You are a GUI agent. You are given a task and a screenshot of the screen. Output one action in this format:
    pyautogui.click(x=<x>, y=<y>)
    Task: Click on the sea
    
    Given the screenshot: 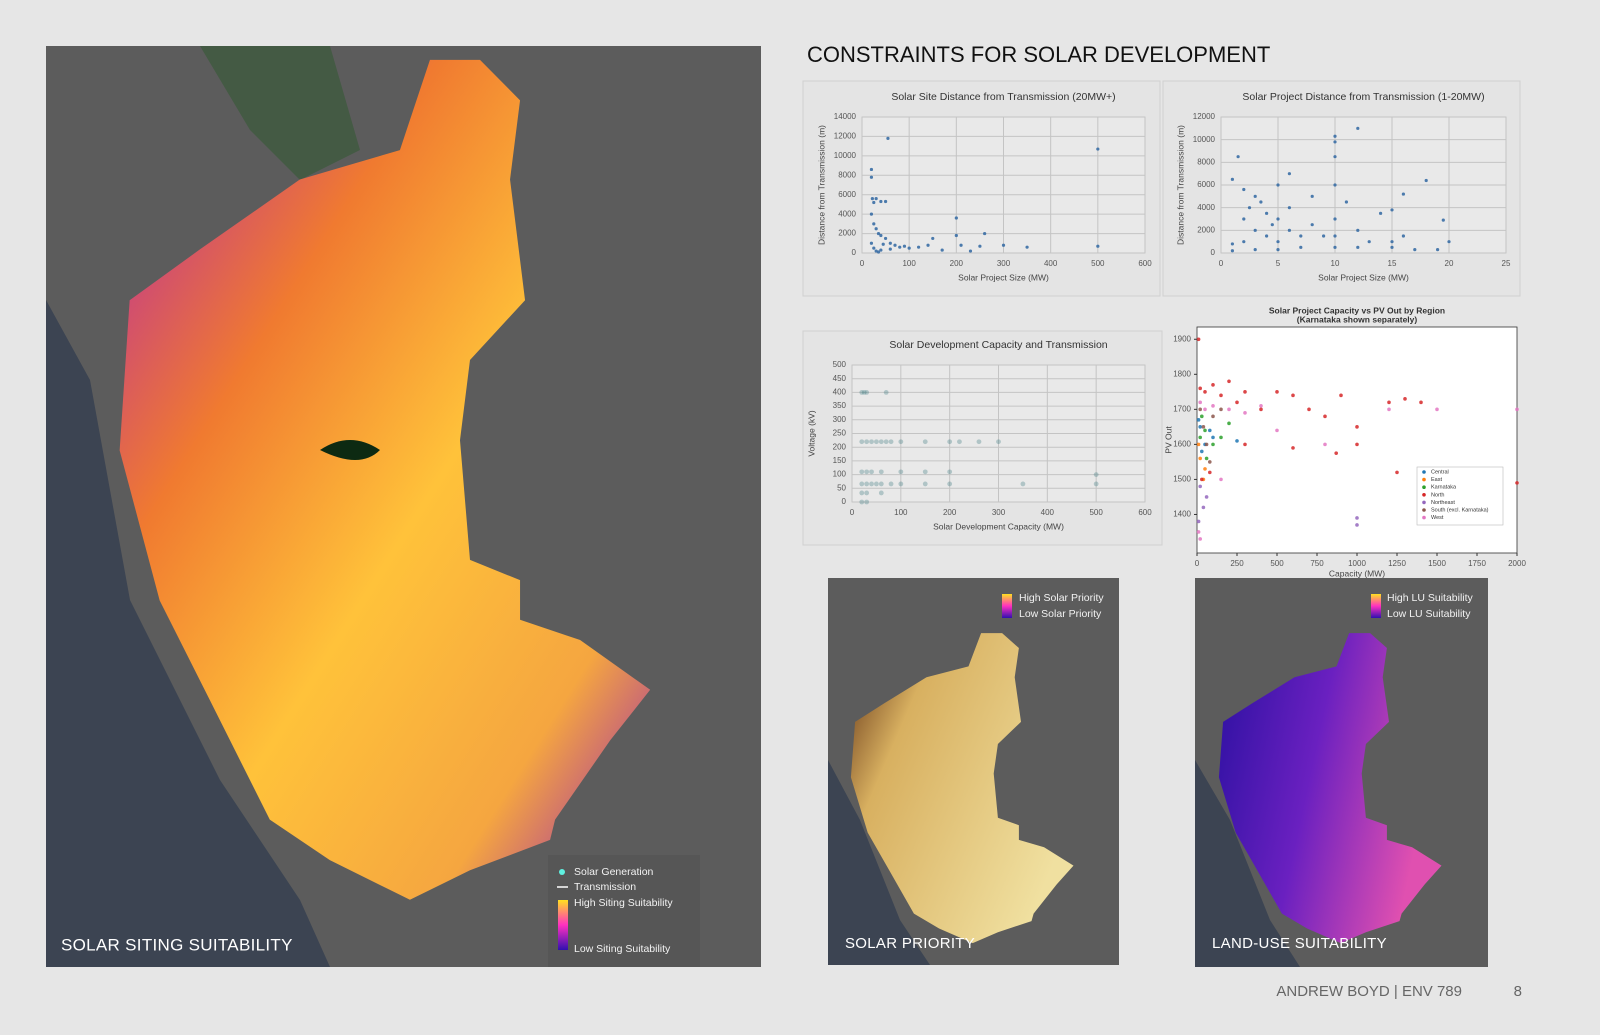 What is the action you would take?
    pyautogui.click(x=188, y=633)
    